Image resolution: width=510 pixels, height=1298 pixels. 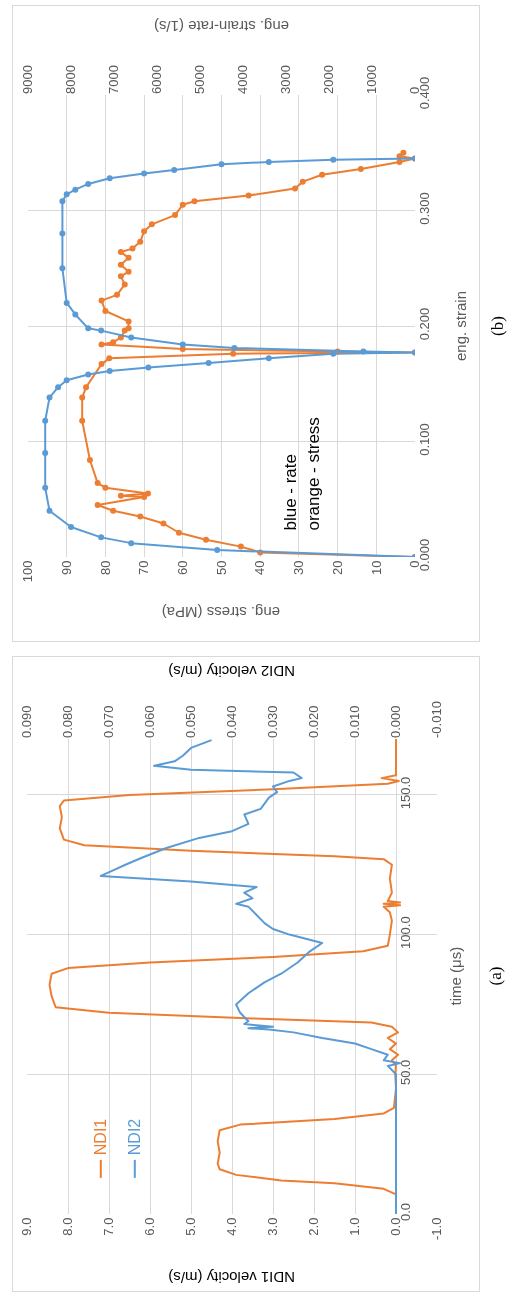 What do you see at coordinates (221, 26) in the screenshot?
I see `x2-axis-title: eng. strain-rate (1/s)` at bounding box center [221, 26].